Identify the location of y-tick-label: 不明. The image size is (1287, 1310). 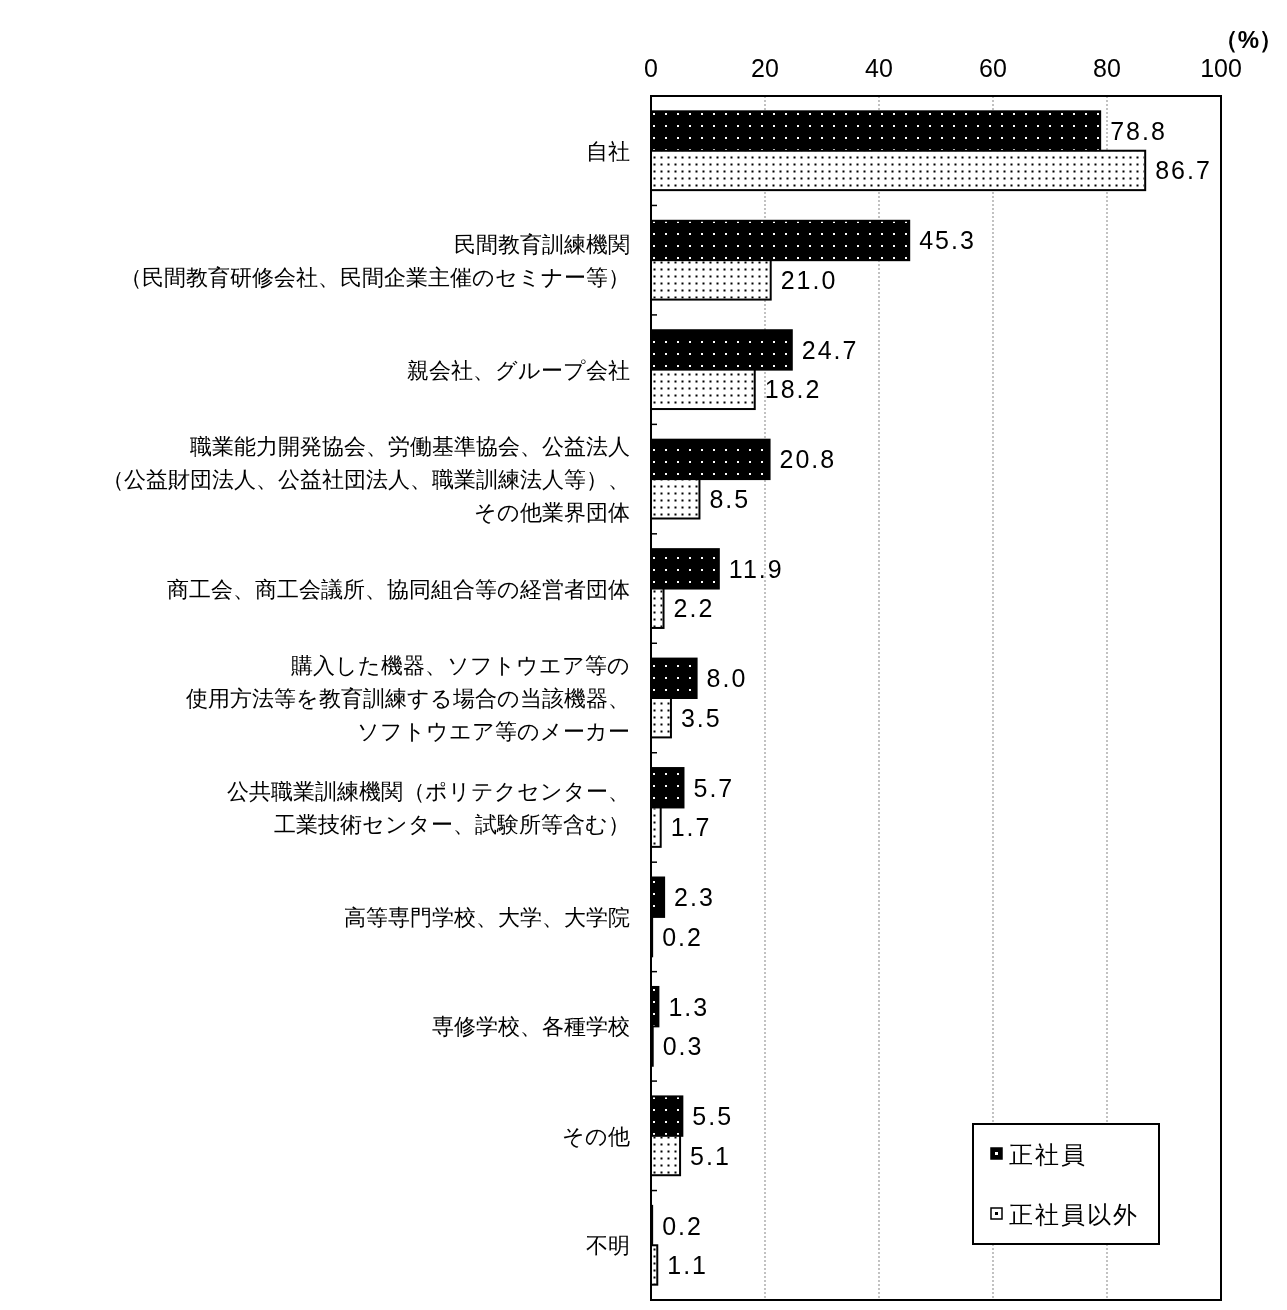
(608, 1246).